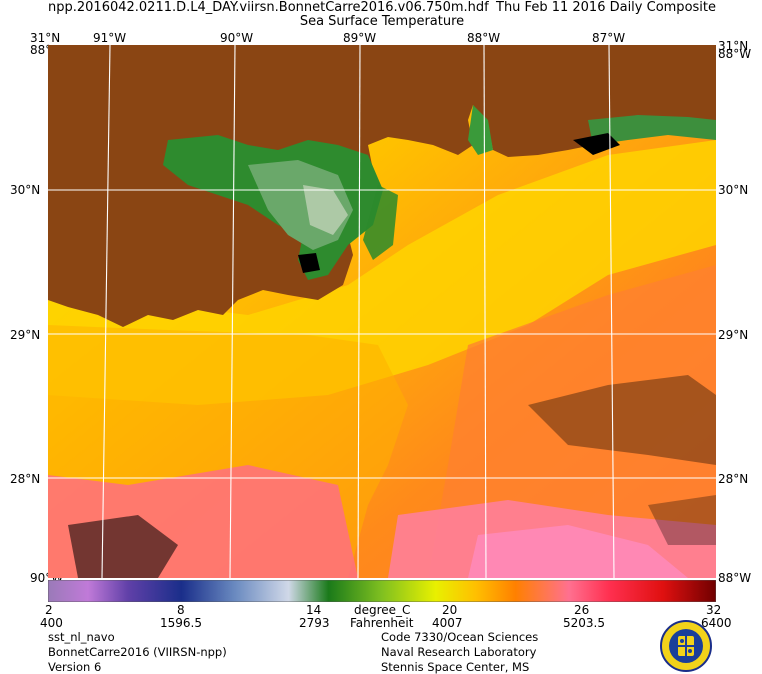 Image resolution: width=762 pixels, height=674 pixels. What do you see at coordinates (75, 667) in the screenshot?
I see `footer-version: Version 6` at bounding box center [75, 667].